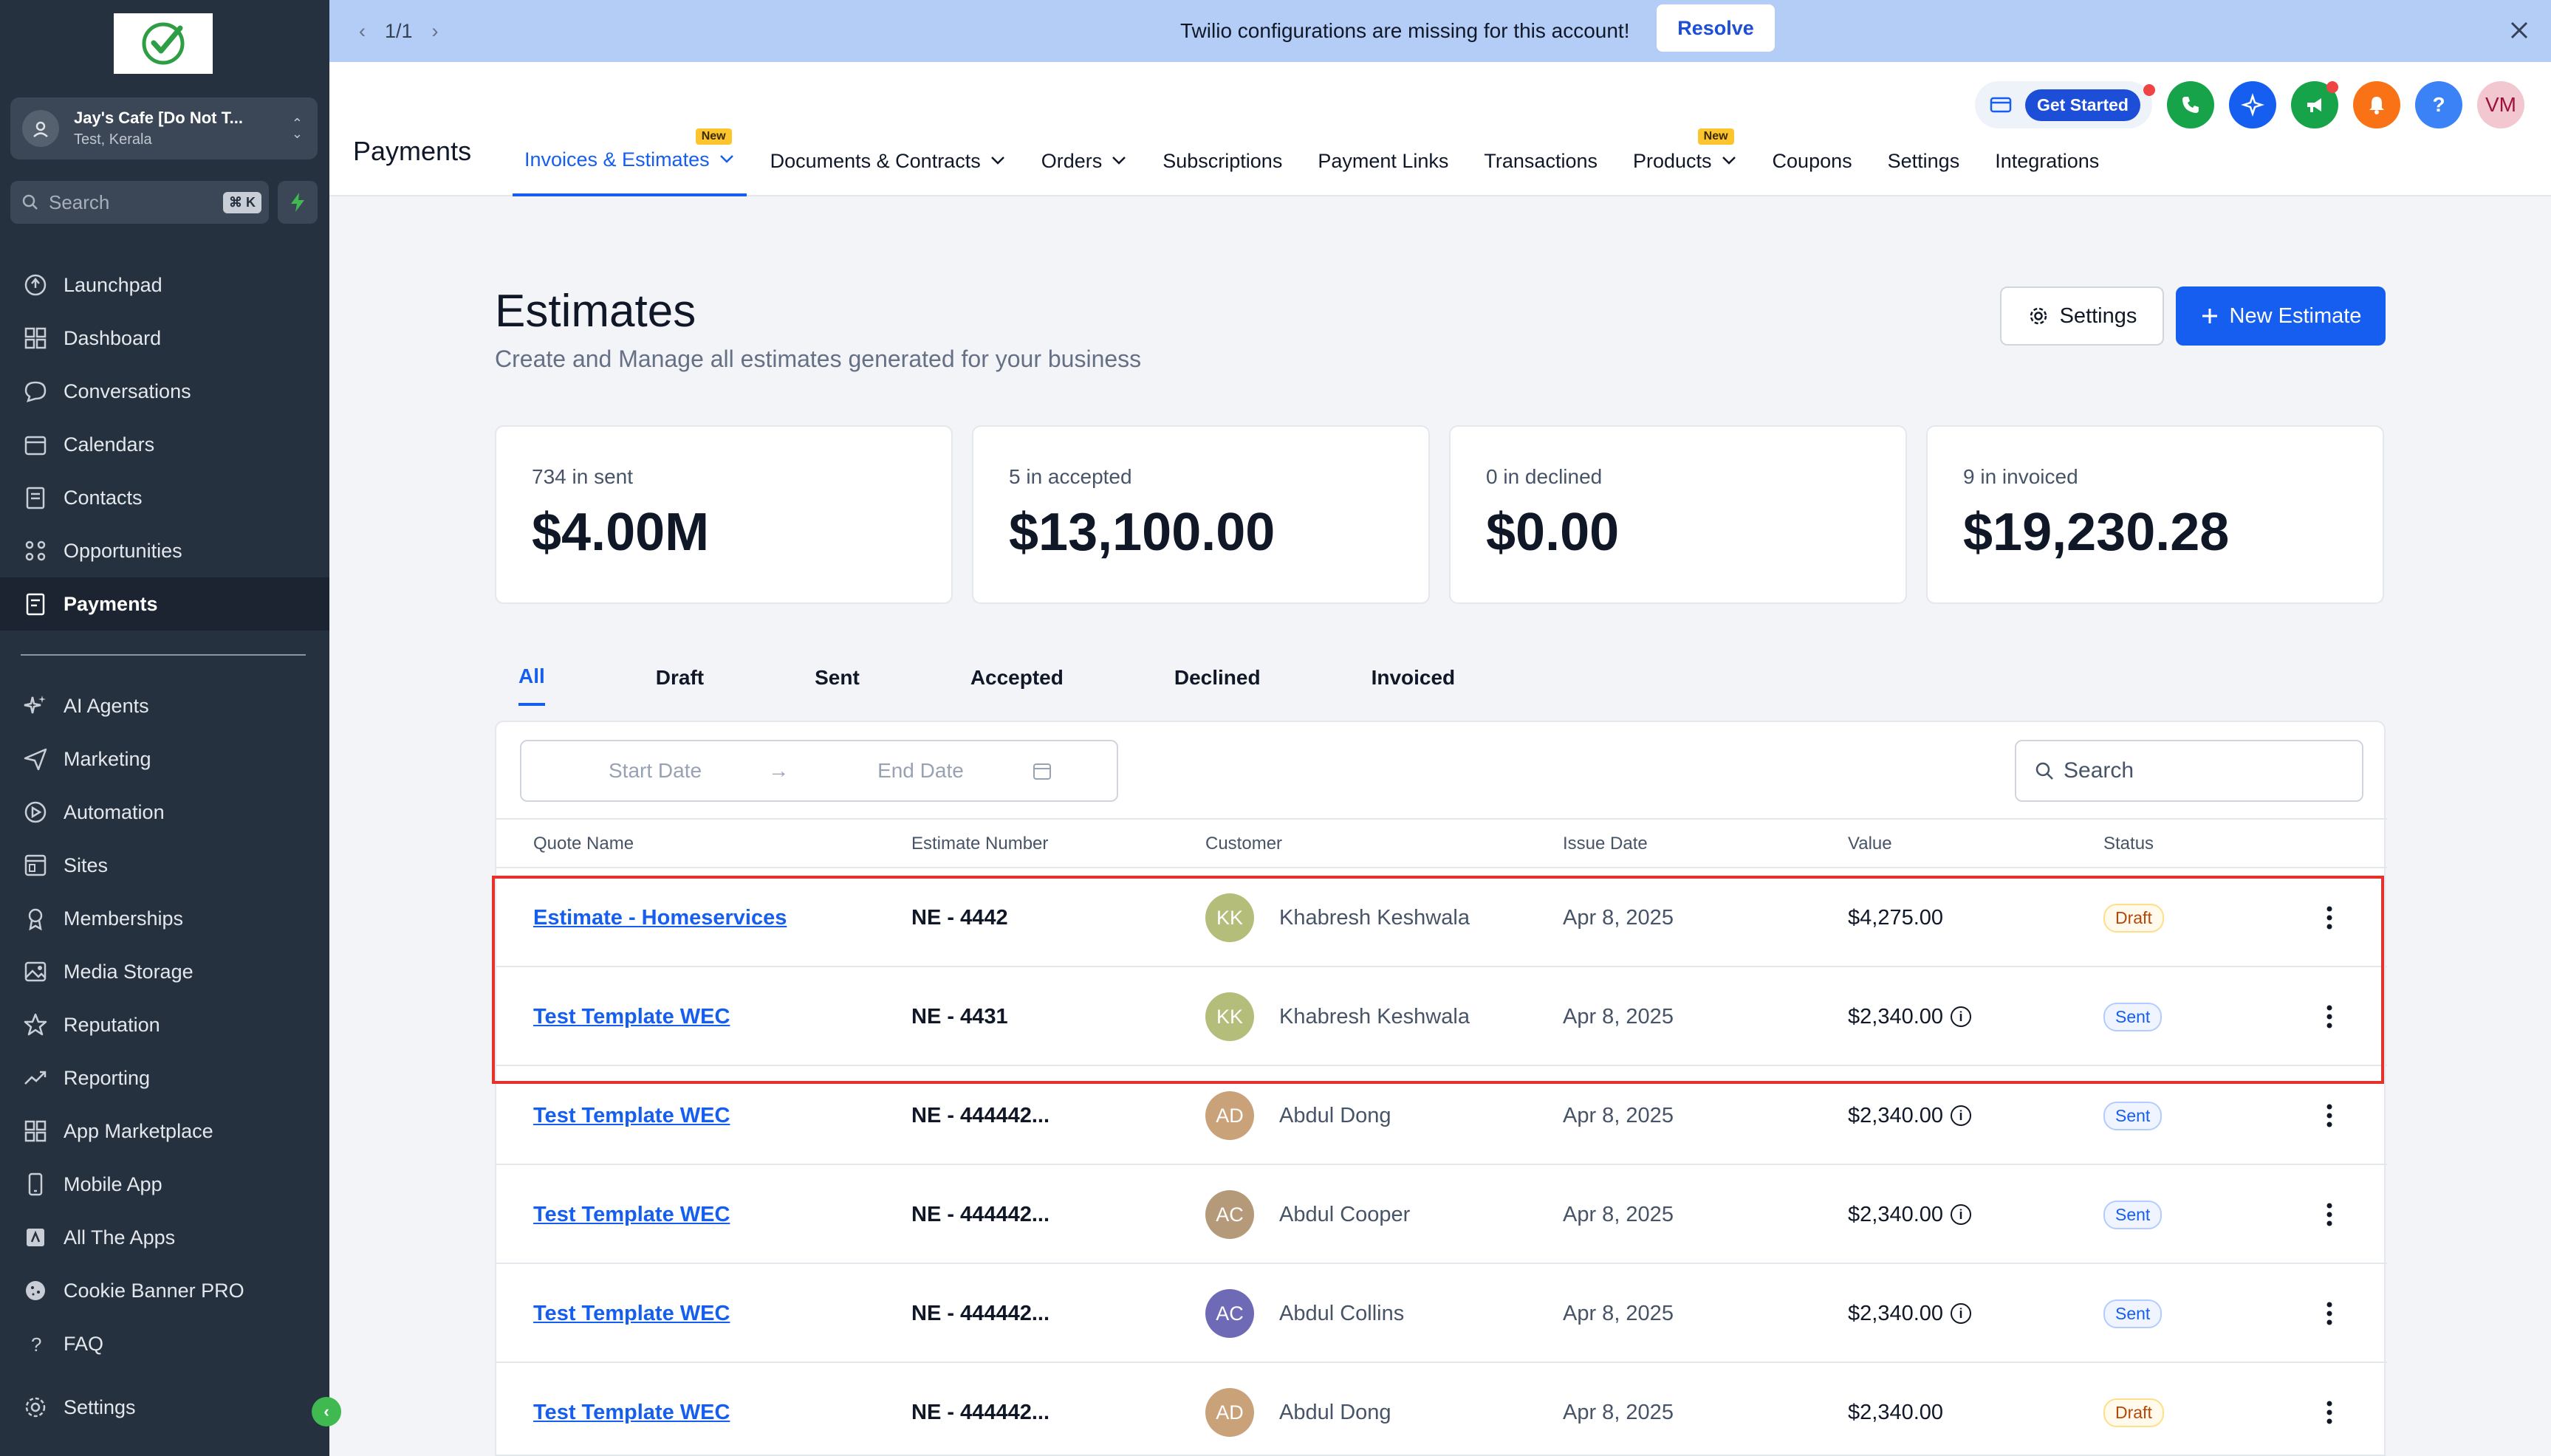  I want to click on sidebar-item-conversations: Conversations, so click(164, 392).